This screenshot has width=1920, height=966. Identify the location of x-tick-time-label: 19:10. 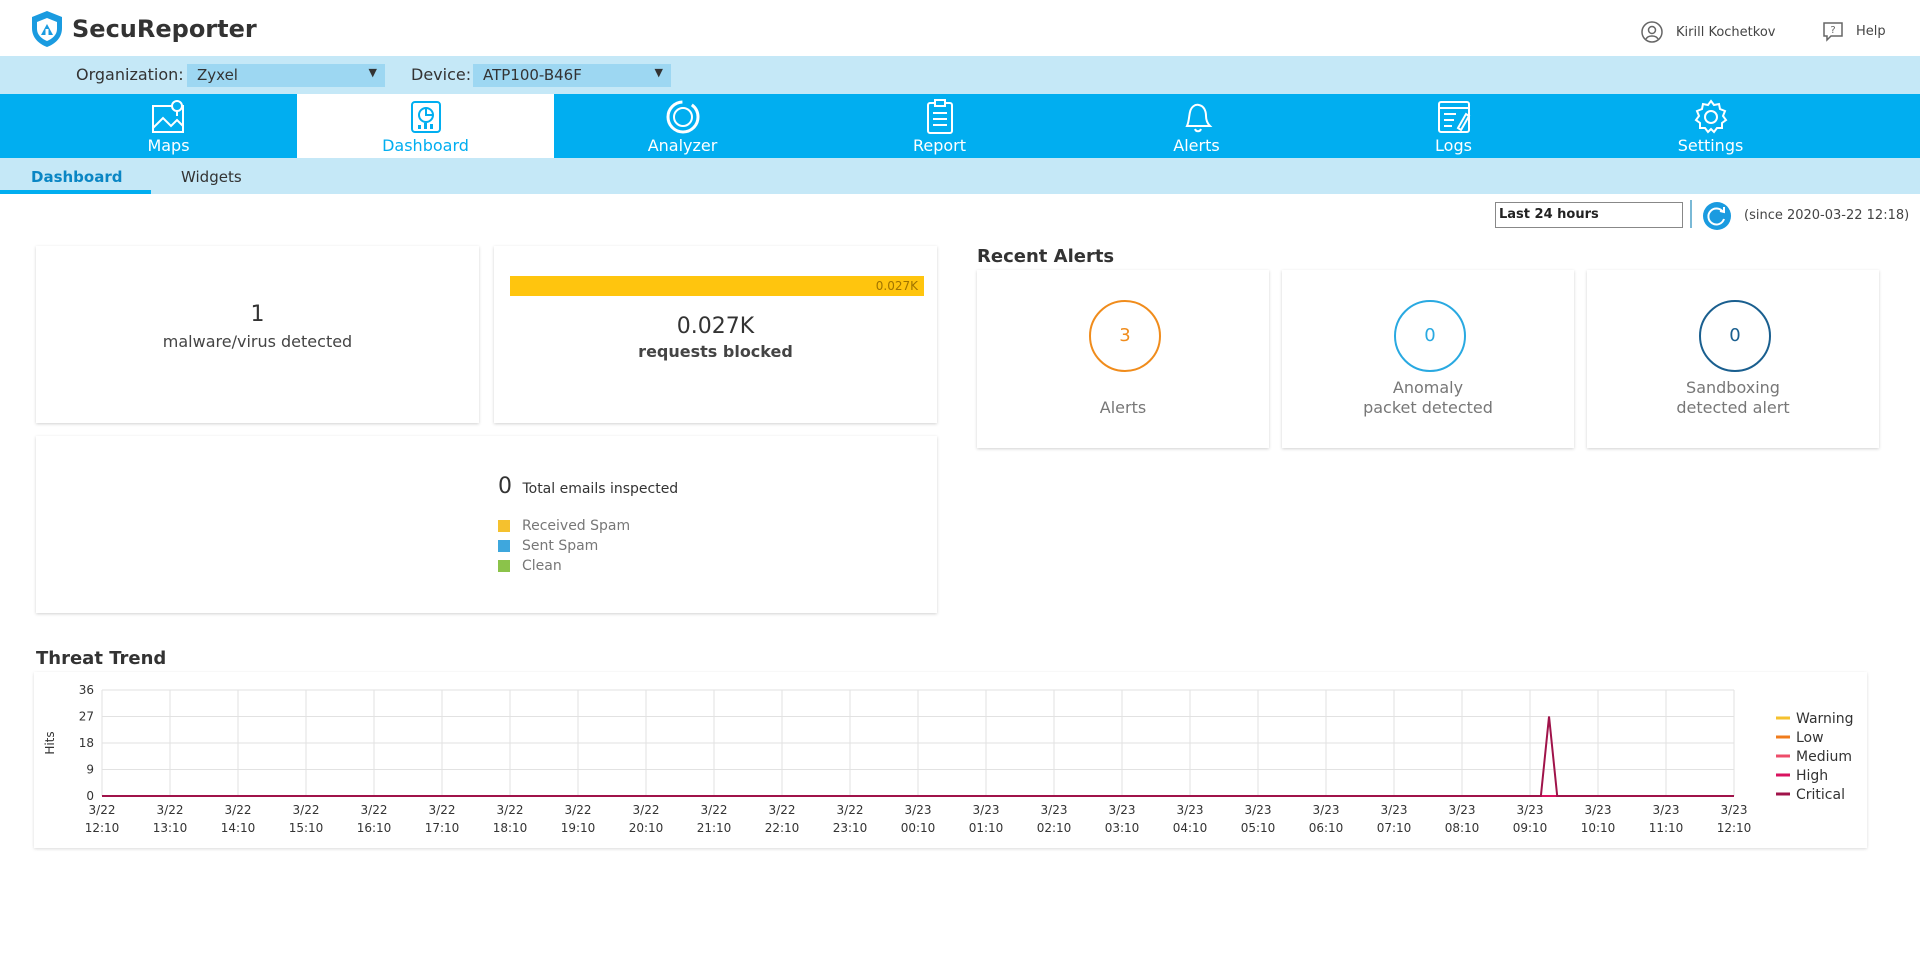
(578, 828).